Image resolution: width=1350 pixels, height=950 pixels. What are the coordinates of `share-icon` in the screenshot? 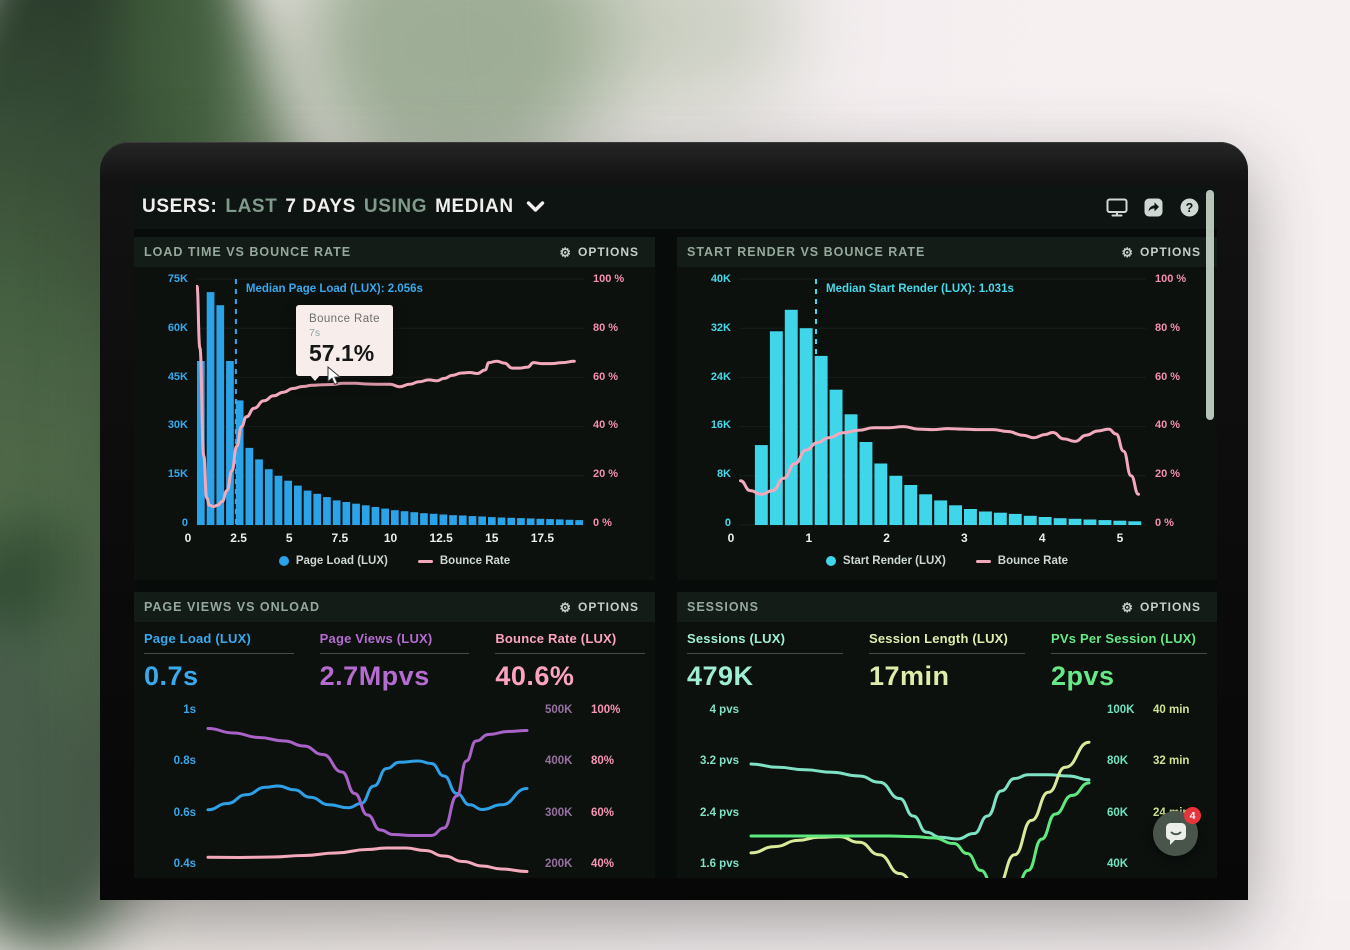 It's located at (1153, 207).